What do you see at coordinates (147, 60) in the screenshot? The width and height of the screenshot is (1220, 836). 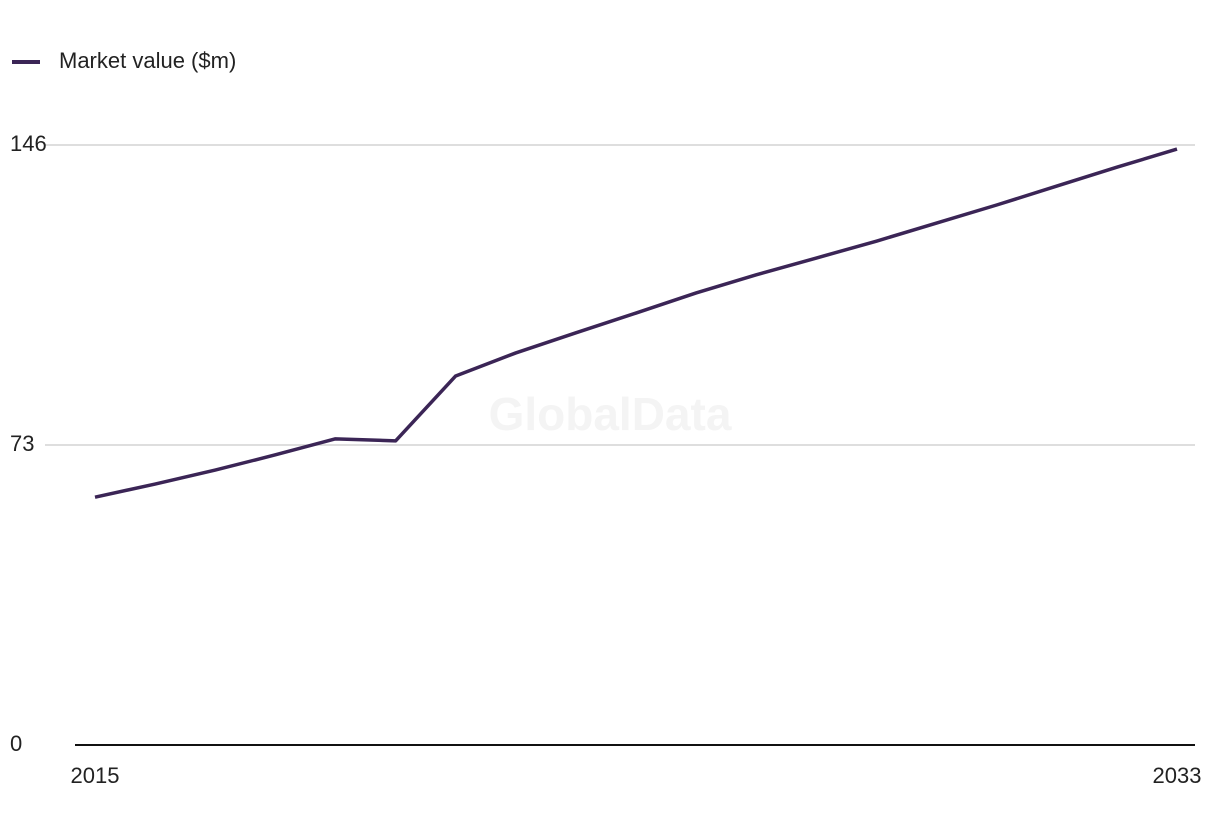 I see `legend-label: Market value ($m)` at bounding box center [147, 60].